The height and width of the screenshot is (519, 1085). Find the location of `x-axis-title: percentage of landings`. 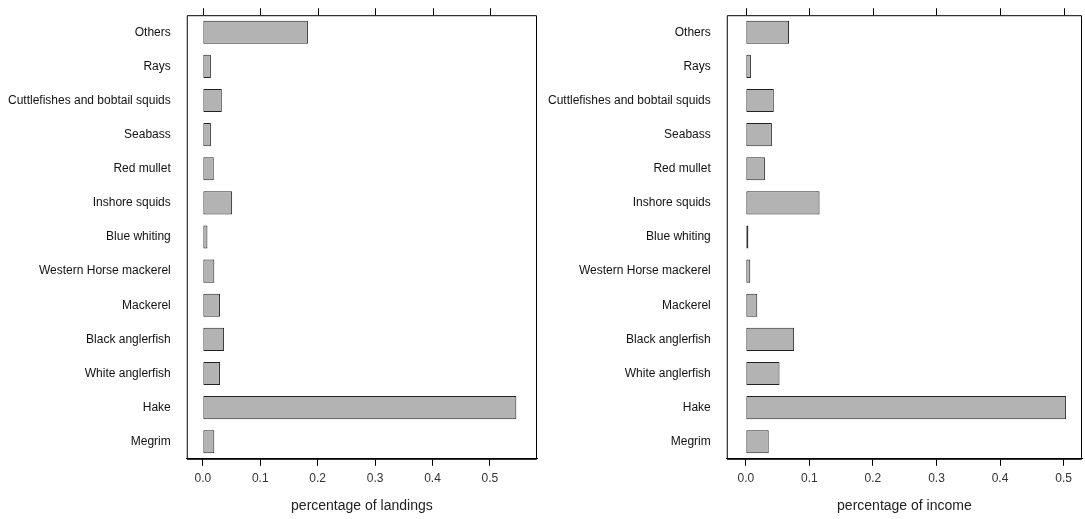

x-axis-title: percentage of landings is located at coordinates (362, 505).